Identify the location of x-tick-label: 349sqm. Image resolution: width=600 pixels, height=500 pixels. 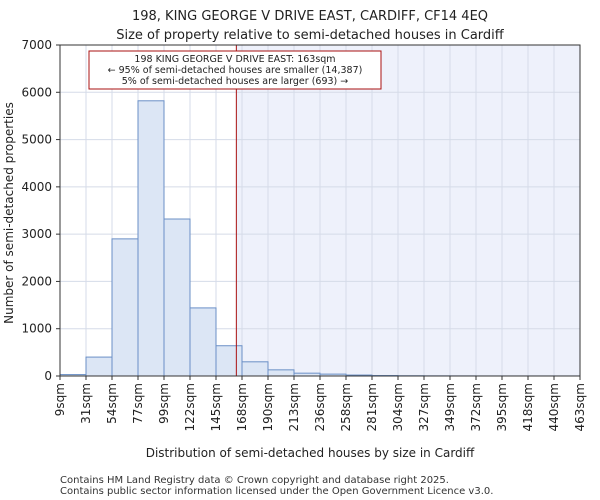
(450, 407).